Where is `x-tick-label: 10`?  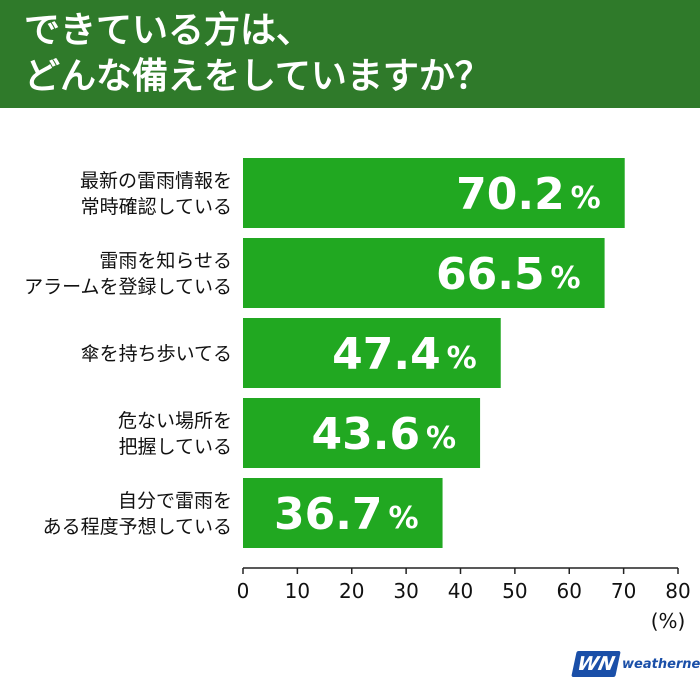
x-tick-label: 10 is located at coordinates (297, 591).